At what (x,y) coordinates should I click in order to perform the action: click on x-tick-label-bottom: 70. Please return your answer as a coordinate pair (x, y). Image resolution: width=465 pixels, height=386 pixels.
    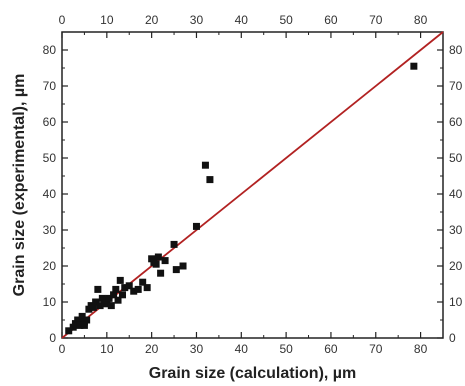
    Looking at the image, I should click on (376, 349).